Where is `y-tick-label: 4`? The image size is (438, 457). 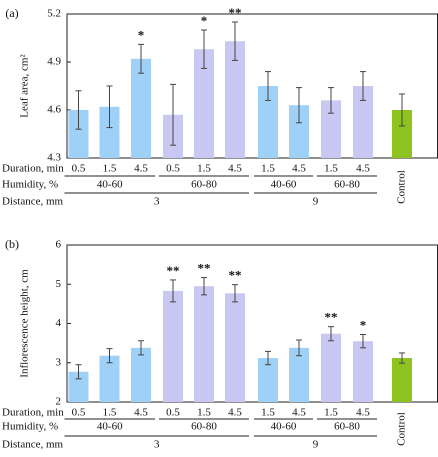
y-tick-label: 4 is located at coordinates (59, 323).